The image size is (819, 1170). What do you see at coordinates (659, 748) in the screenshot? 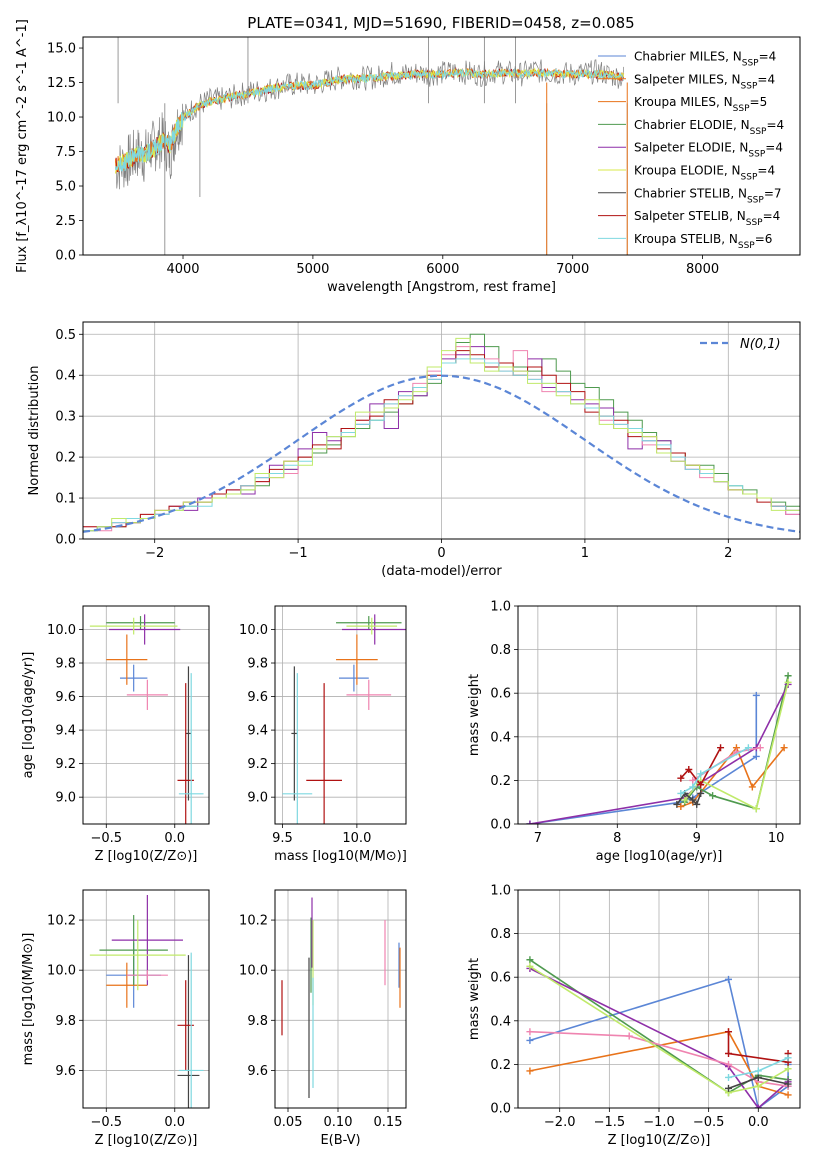
I see `weight-lines` at bounding box center [659, 748].